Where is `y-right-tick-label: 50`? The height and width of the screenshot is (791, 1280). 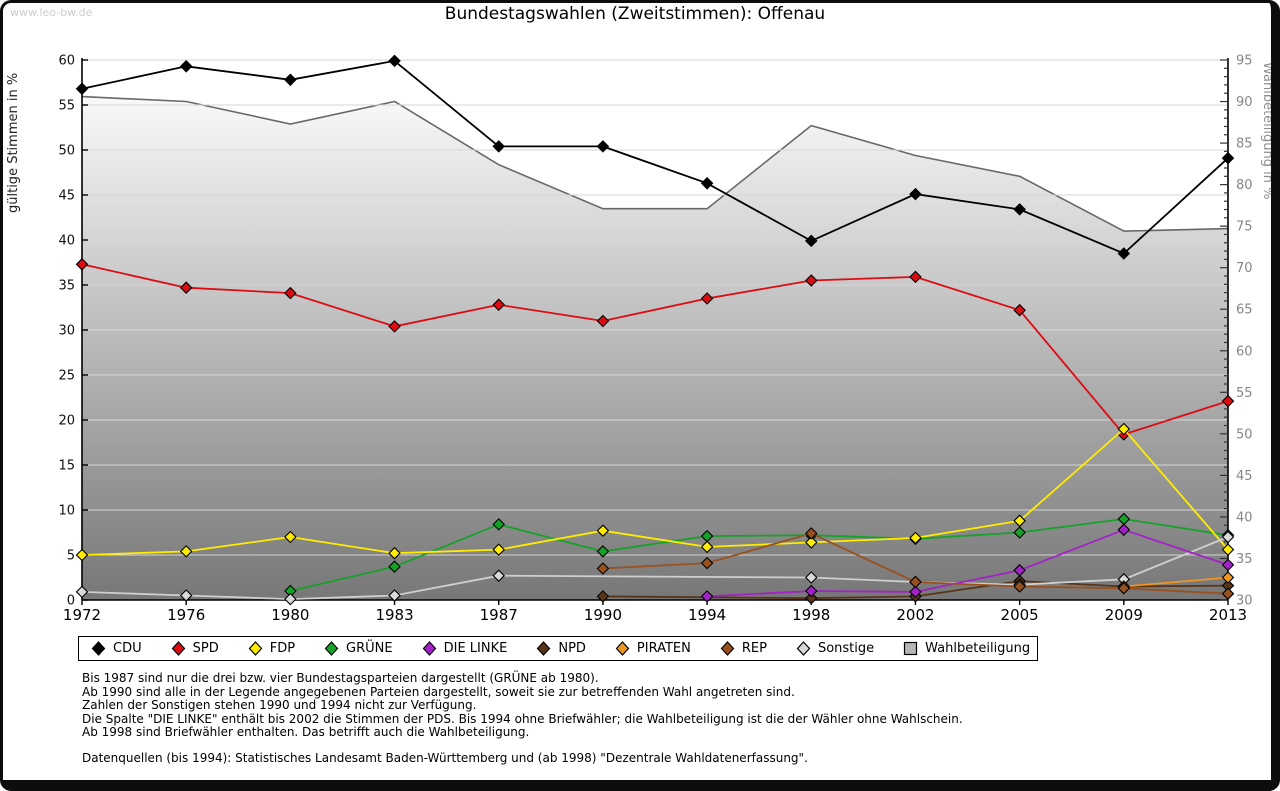 y-right-tick-label: 50 is located at coordinates (1244, 434).